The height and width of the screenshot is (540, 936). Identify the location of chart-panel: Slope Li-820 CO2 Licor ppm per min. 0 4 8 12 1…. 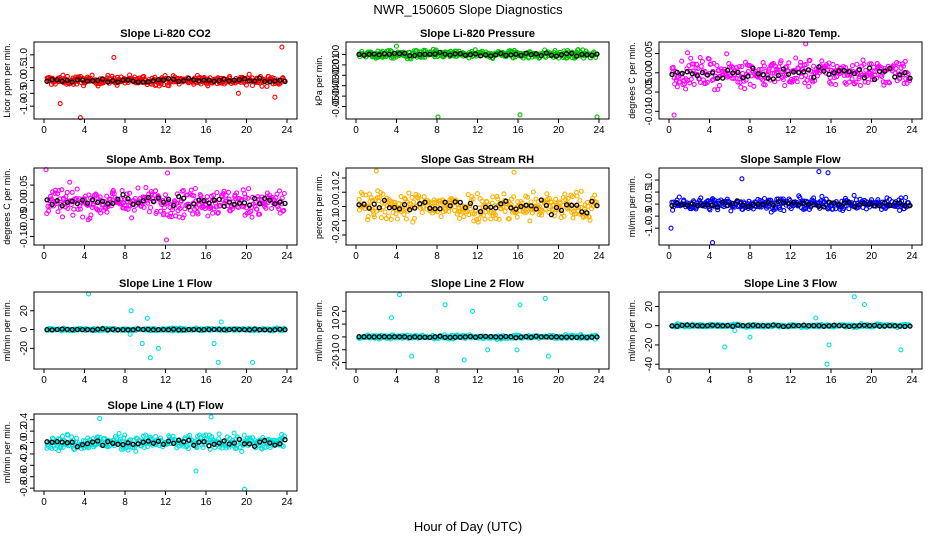
(150, 82).